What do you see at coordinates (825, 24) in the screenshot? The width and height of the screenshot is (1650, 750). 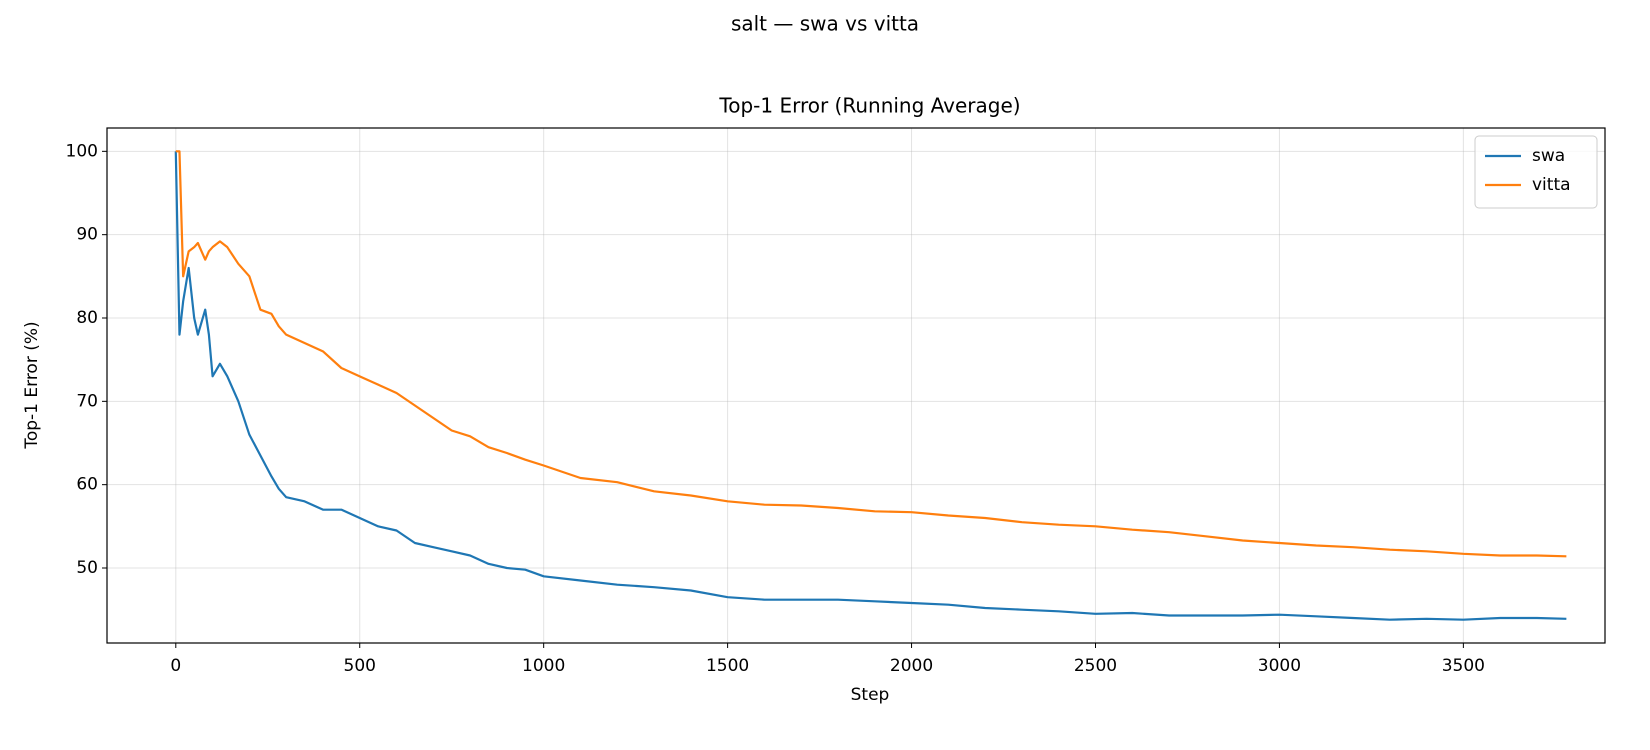 I see `suptitle: salt — swa vs vitta` at bounding box center [825, 24].